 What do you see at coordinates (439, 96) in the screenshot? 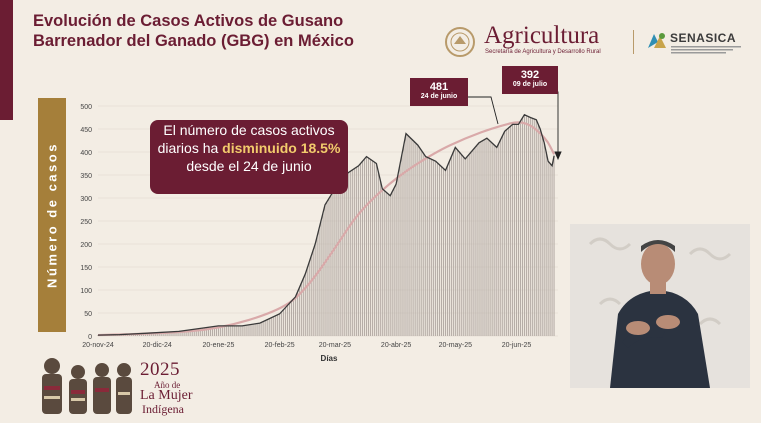
I see `annotation-peak-date: 24 de junio` at bounding box center [439, 96].